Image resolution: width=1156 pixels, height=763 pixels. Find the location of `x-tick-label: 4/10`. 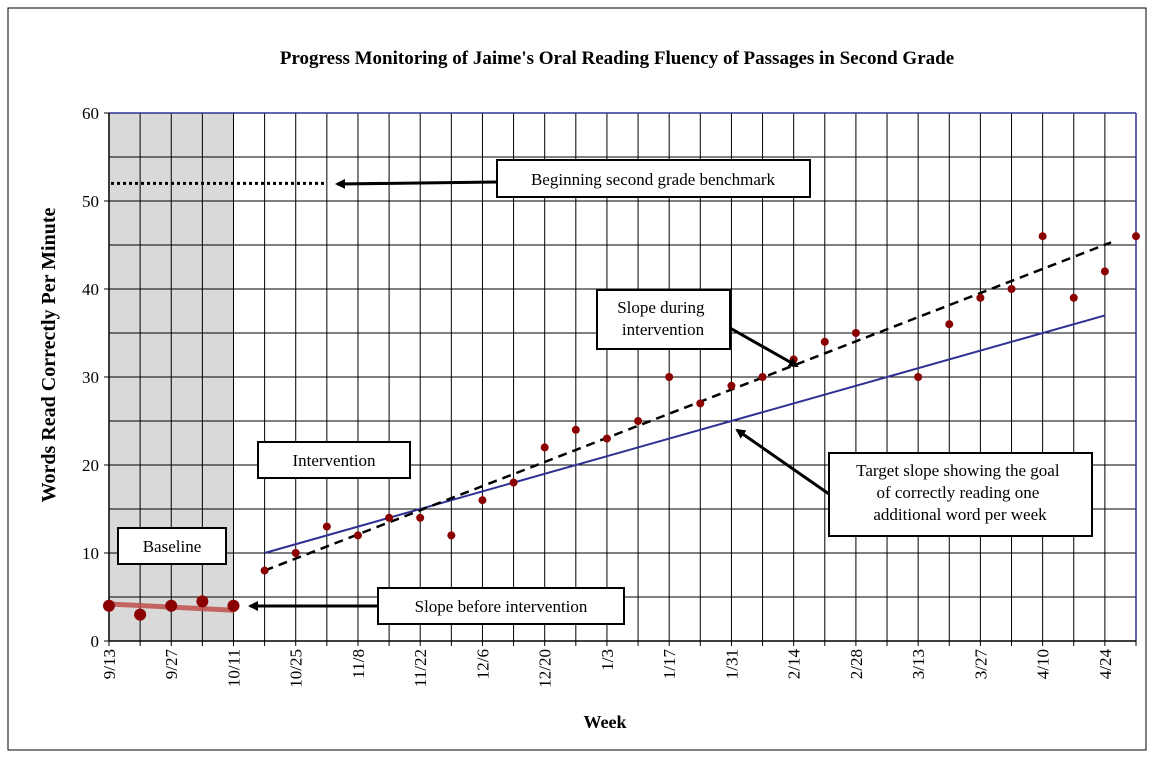

x-tick-label: 4/10 is located at coordinates (1043, 664).